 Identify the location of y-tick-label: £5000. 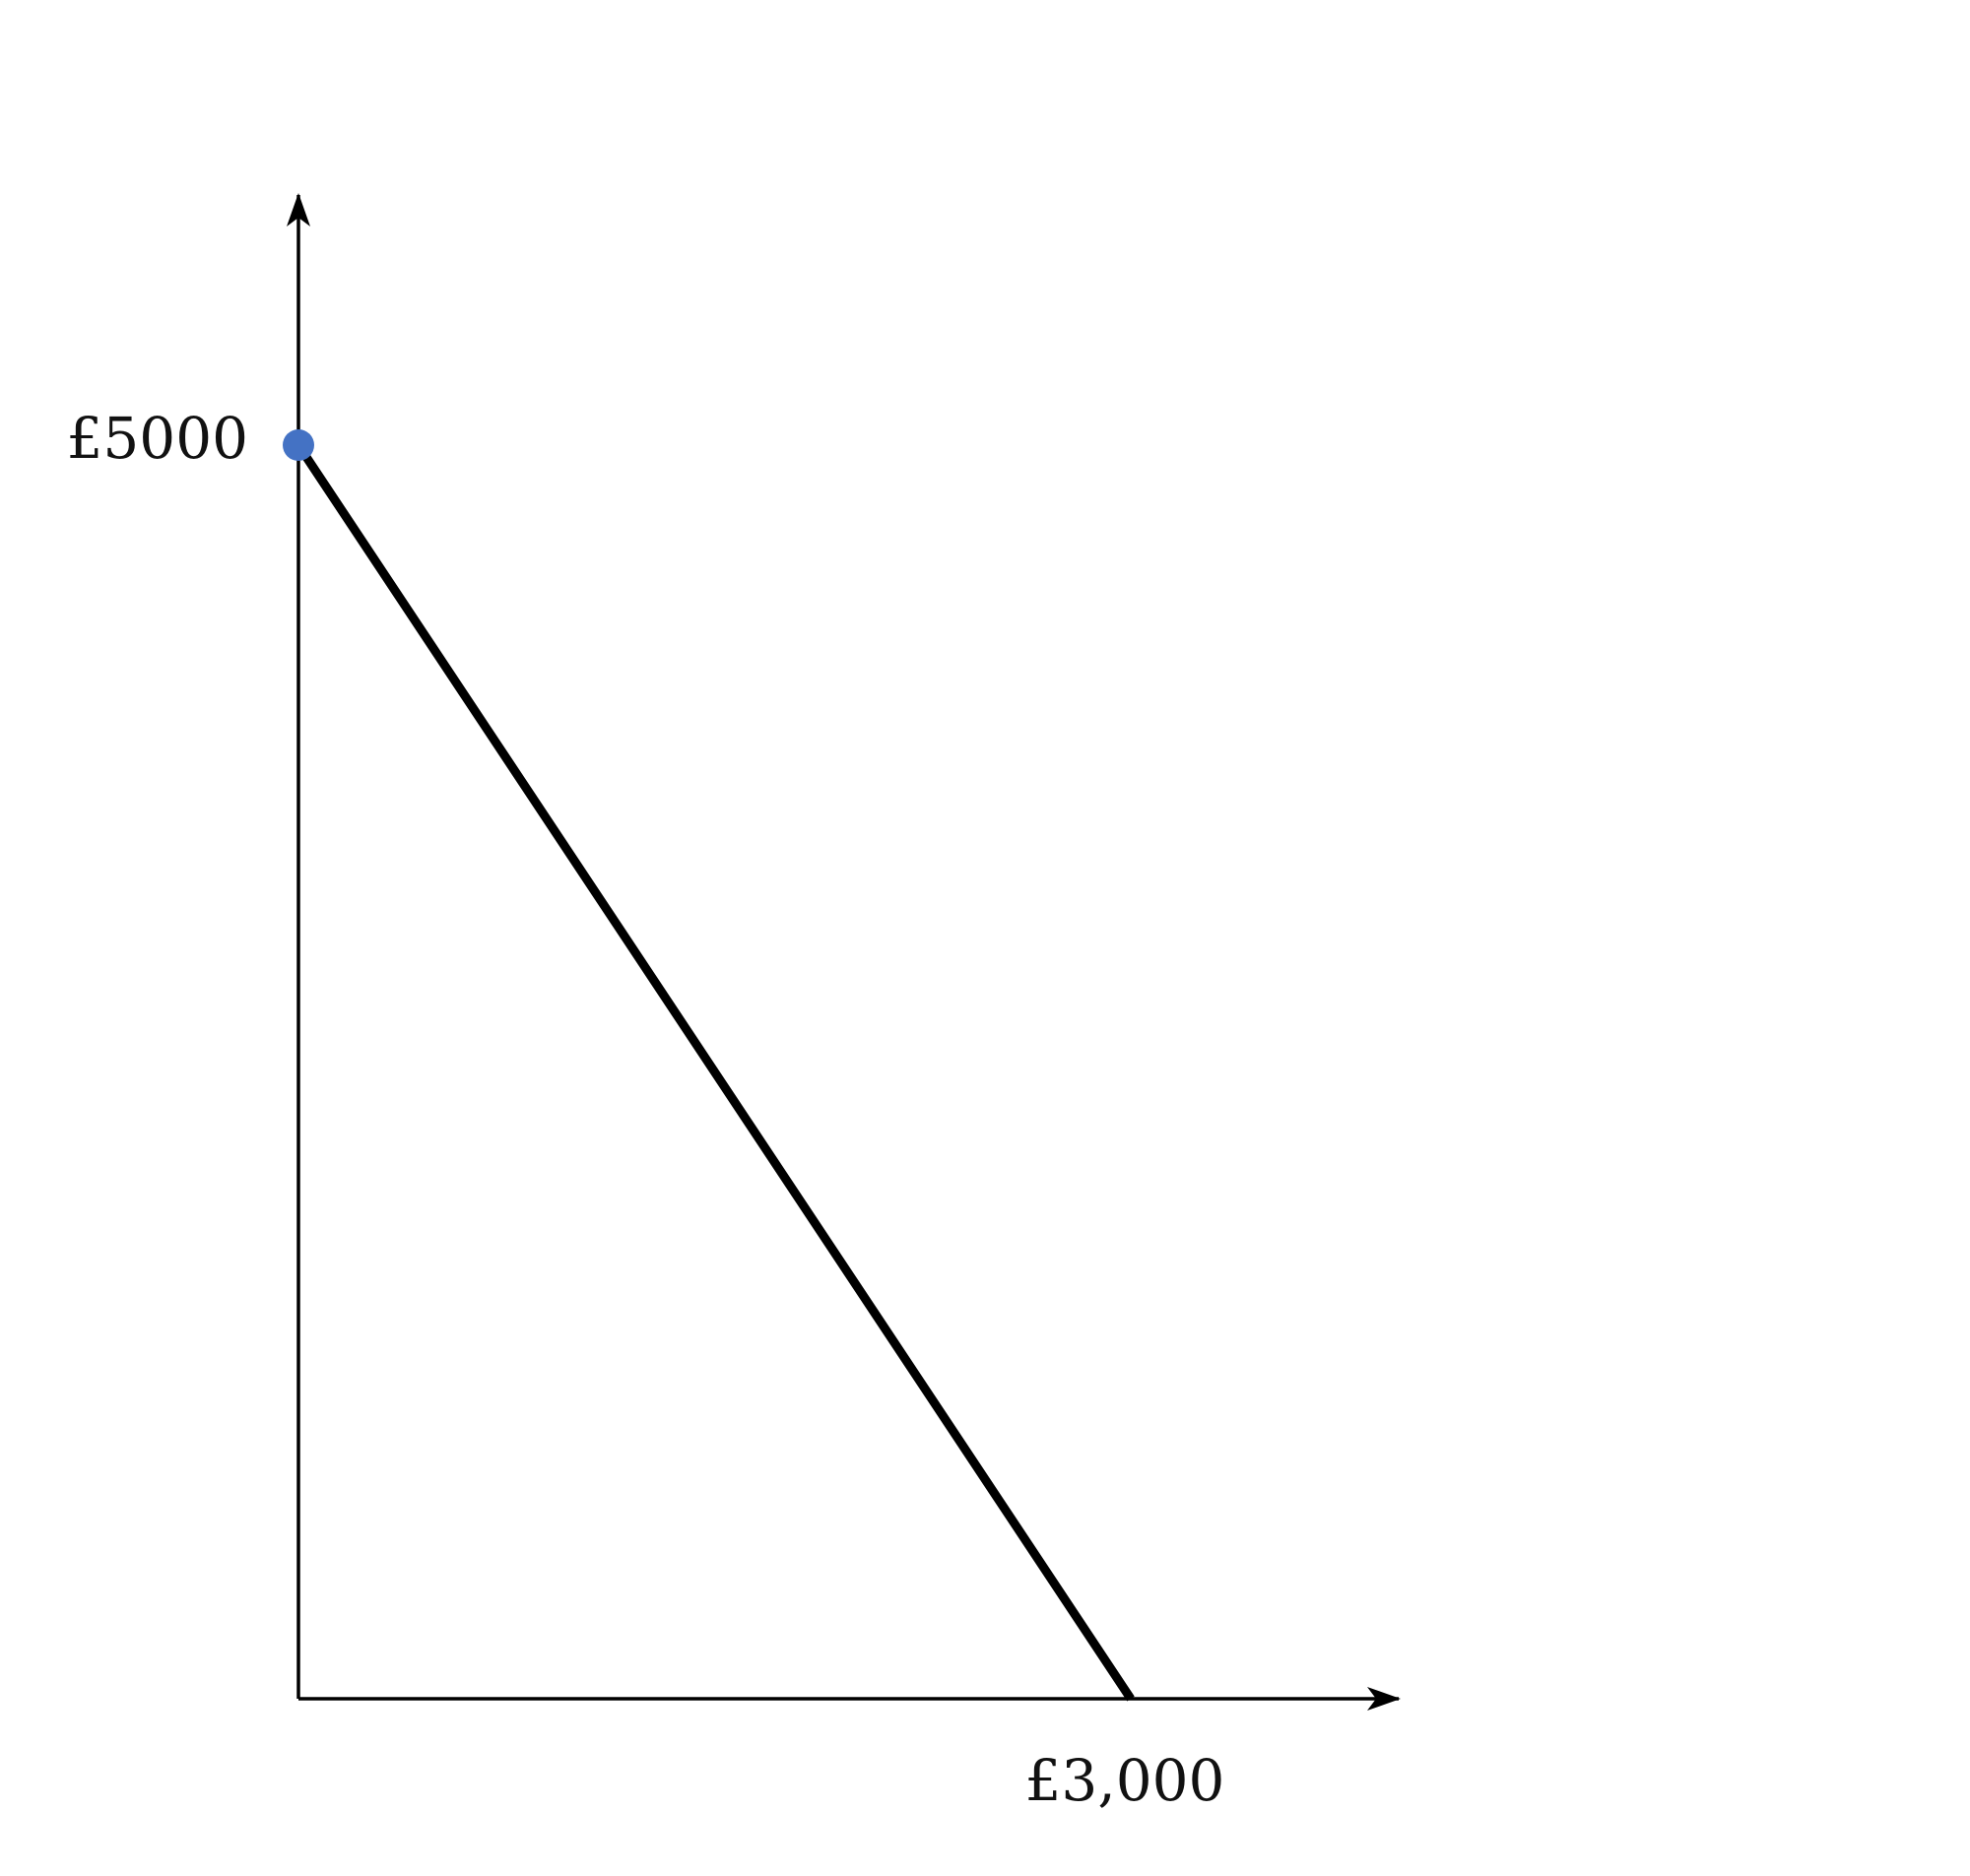
(157, 439).